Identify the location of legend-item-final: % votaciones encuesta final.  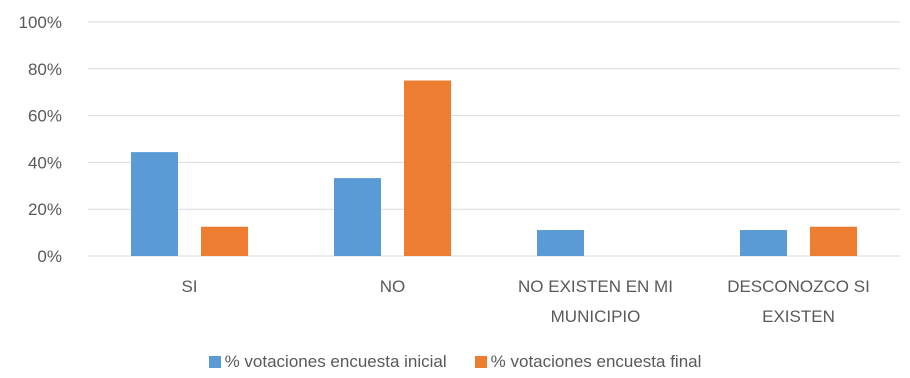
(588, 362).